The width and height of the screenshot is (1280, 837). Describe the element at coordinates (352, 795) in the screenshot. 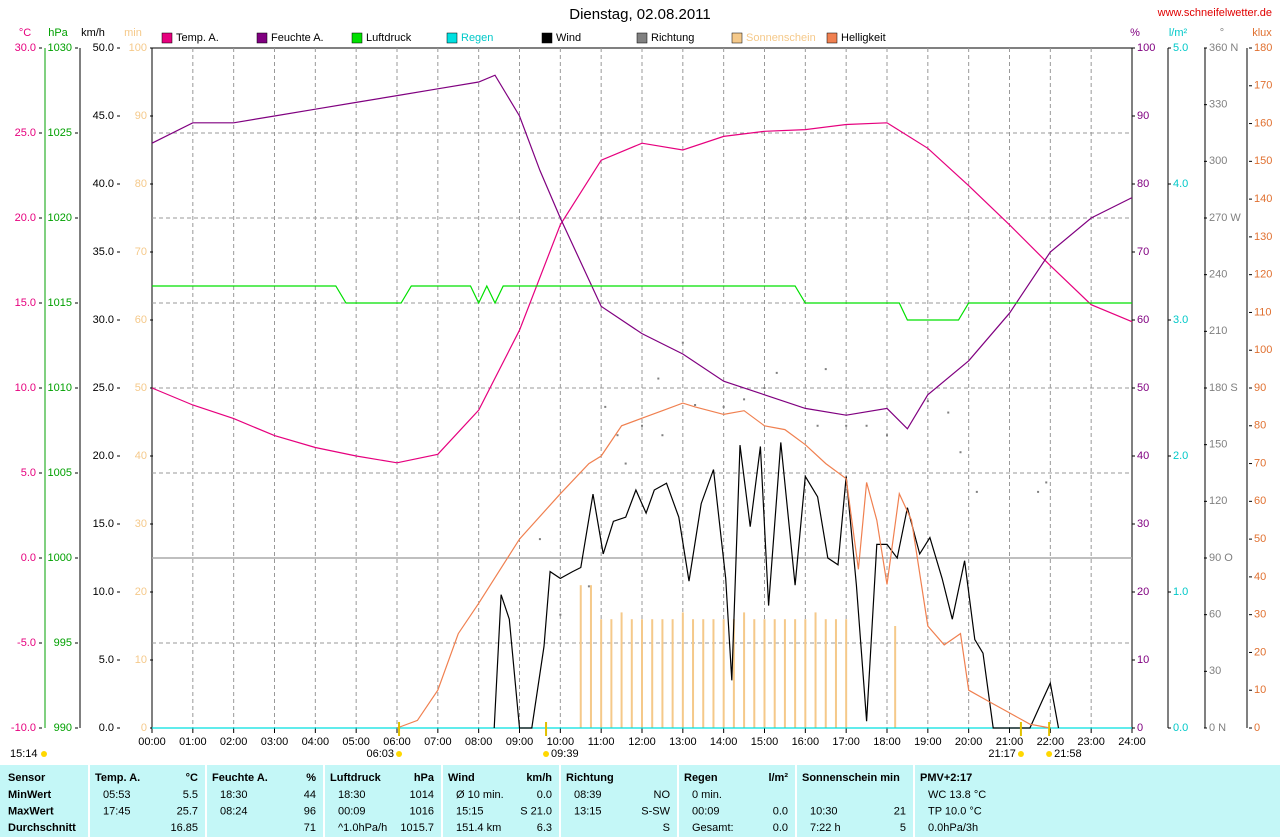

I see `table-cell: 18:30` at that location.